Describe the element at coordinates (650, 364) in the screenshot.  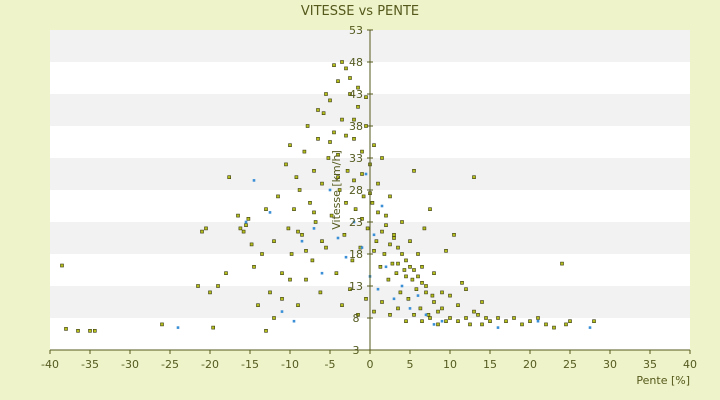
I see `x-tick-label: 35` at that location.